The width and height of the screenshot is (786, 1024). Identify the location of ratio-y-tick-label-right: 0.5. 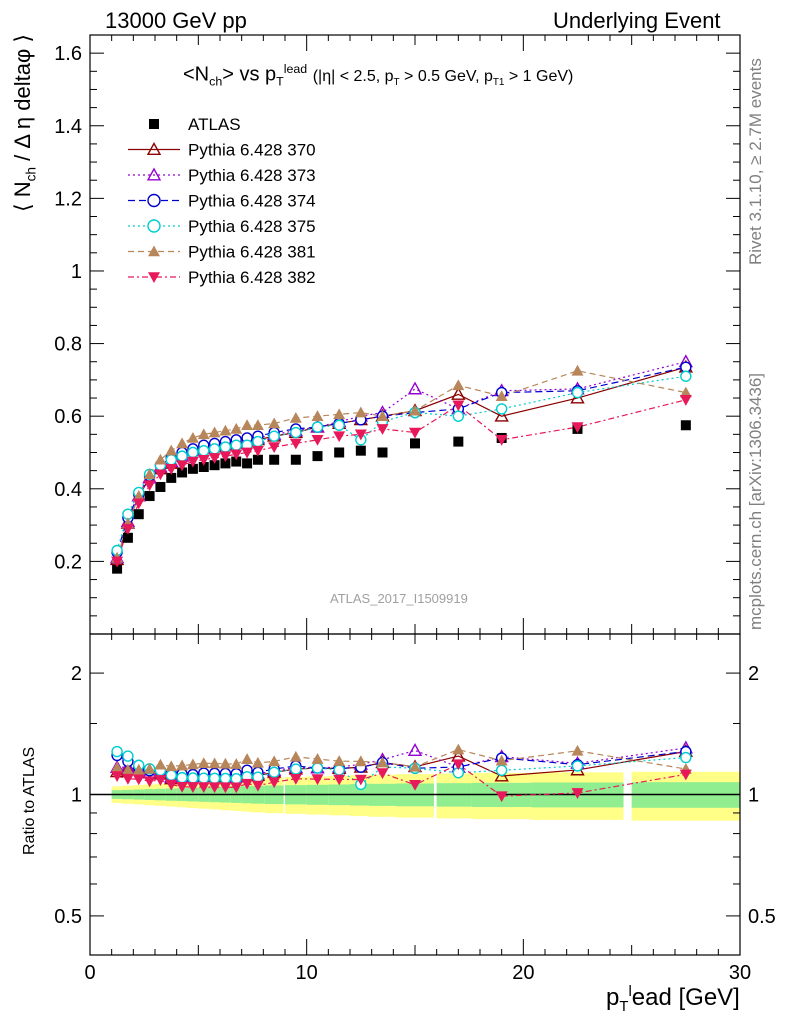
(762, 917).